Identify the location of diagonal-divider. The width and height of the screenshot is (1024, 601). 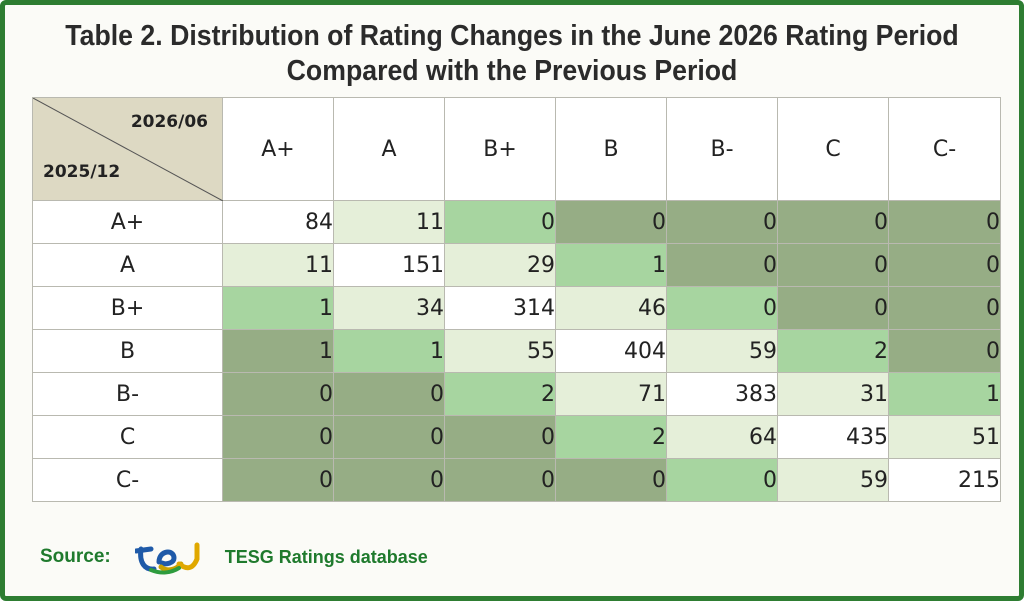
(128, 149).